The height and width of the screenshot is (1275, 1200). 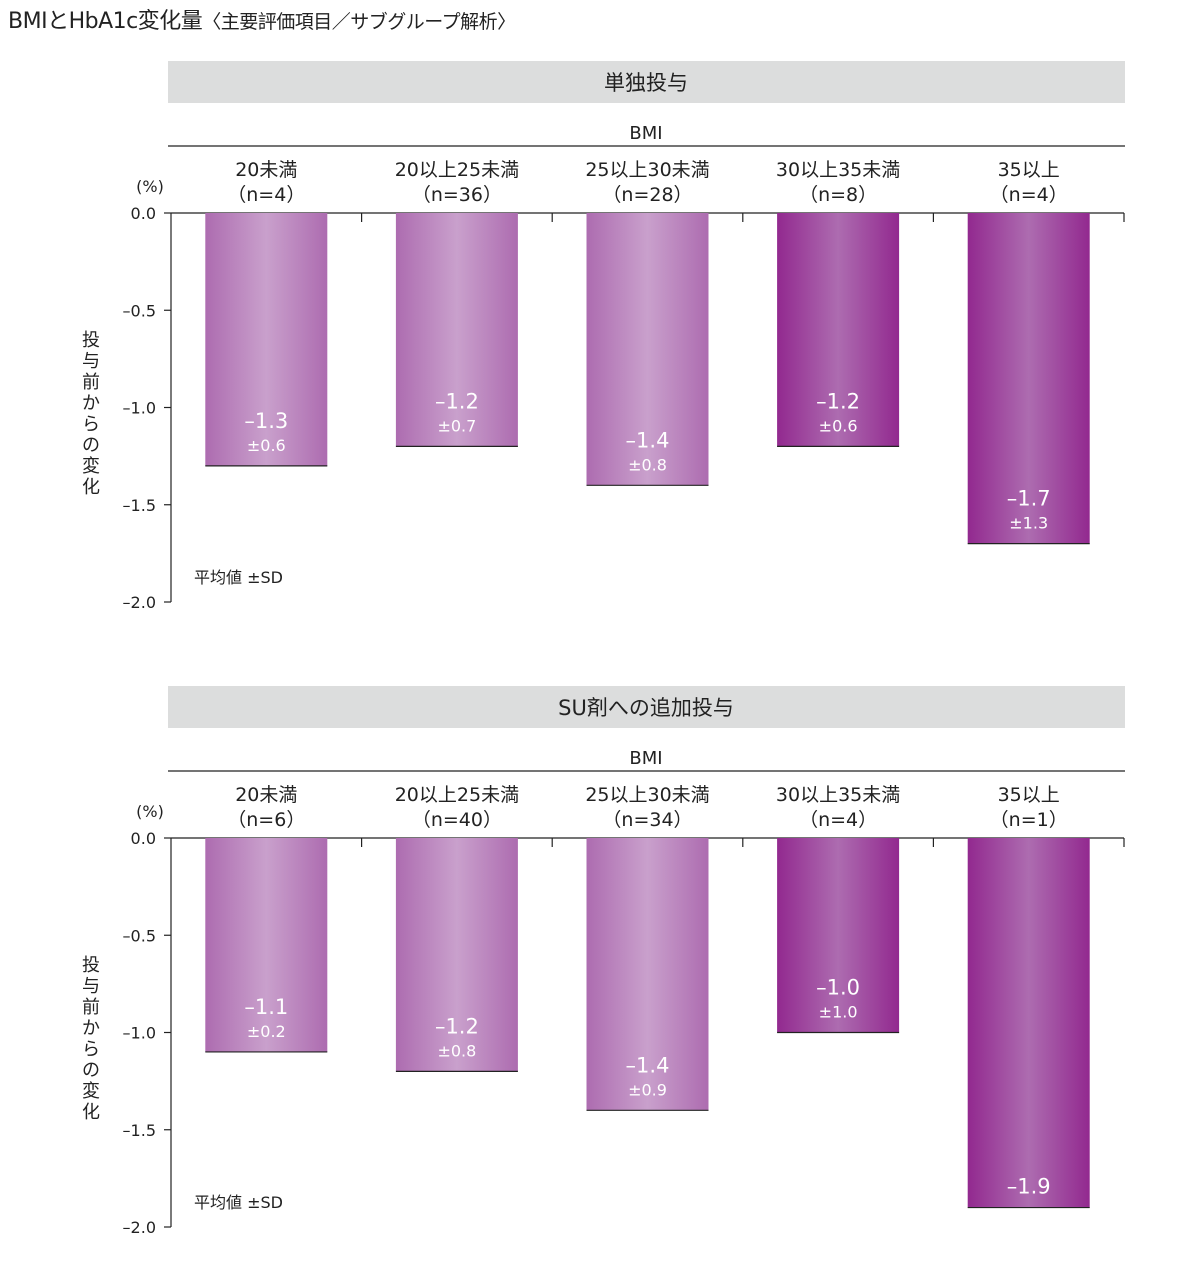 I want to click on n-label: （n=40）, so click(x=457, y=820).